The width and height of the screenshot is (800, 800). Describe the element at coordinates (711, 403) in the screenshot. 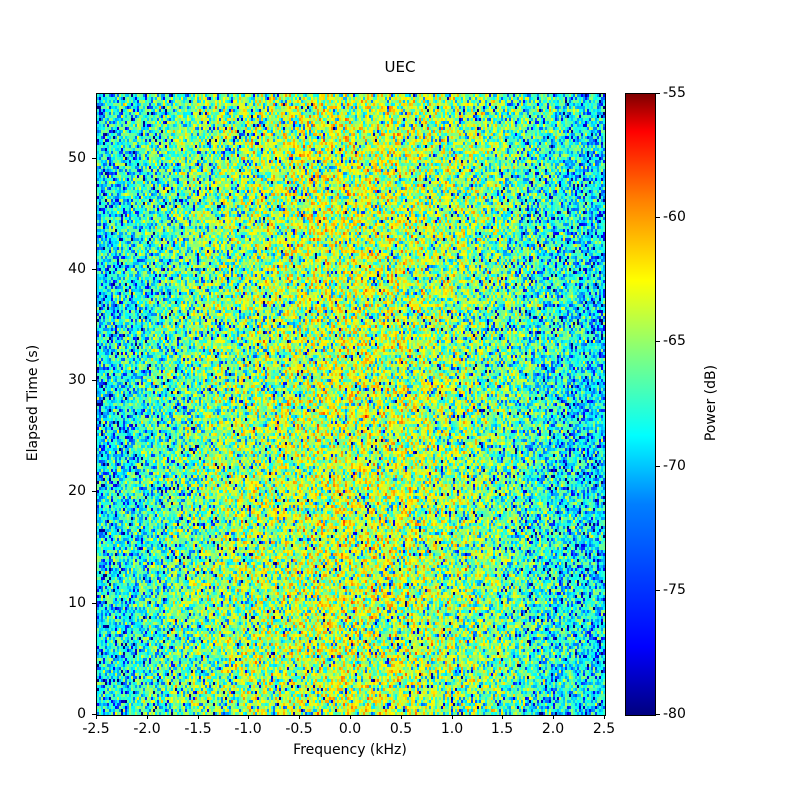

I see `colorbar-label: Power (dB)` at that location.